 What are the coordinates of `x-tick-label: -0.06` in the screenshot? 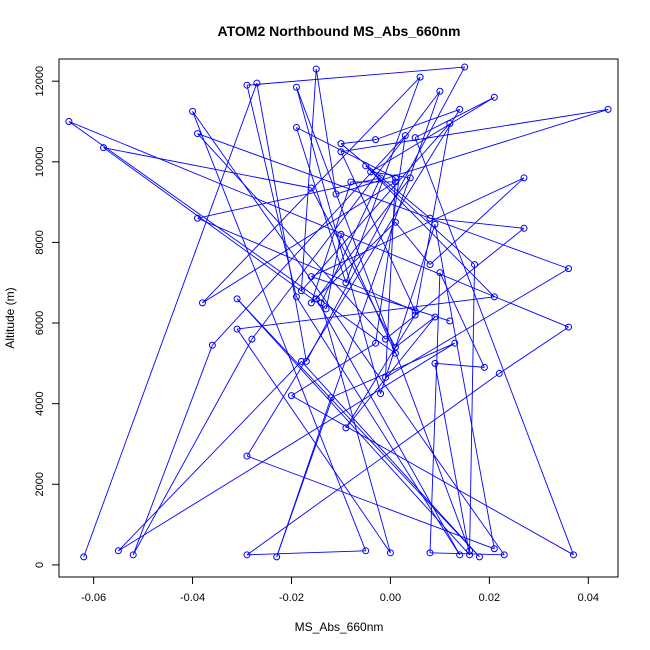 It's located at (93, 598).